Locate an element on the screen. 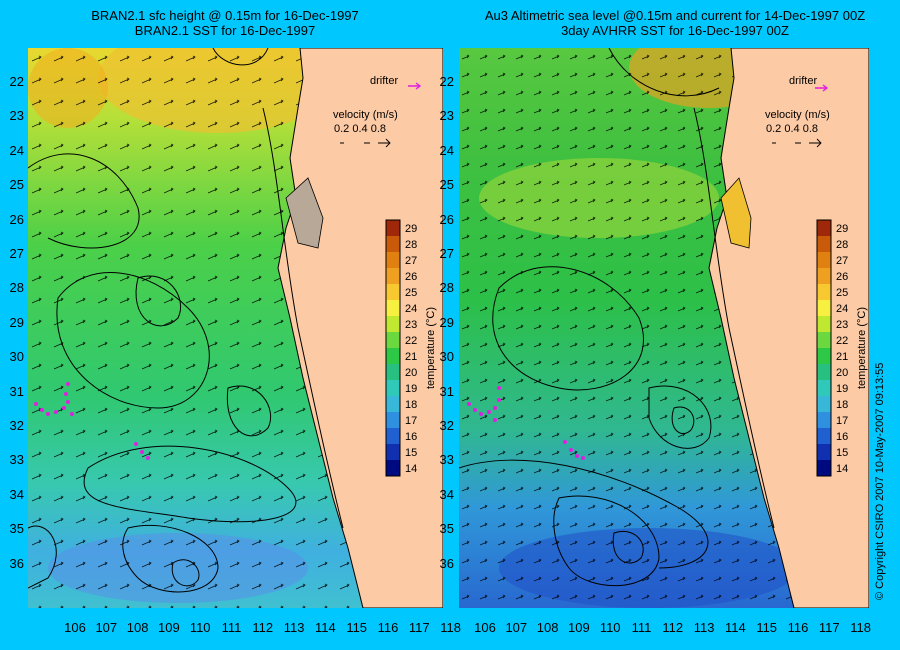 The width and height of the screenshot is (900, 650). longitude-tick-label: 113 is located at coordinates (294, 627).